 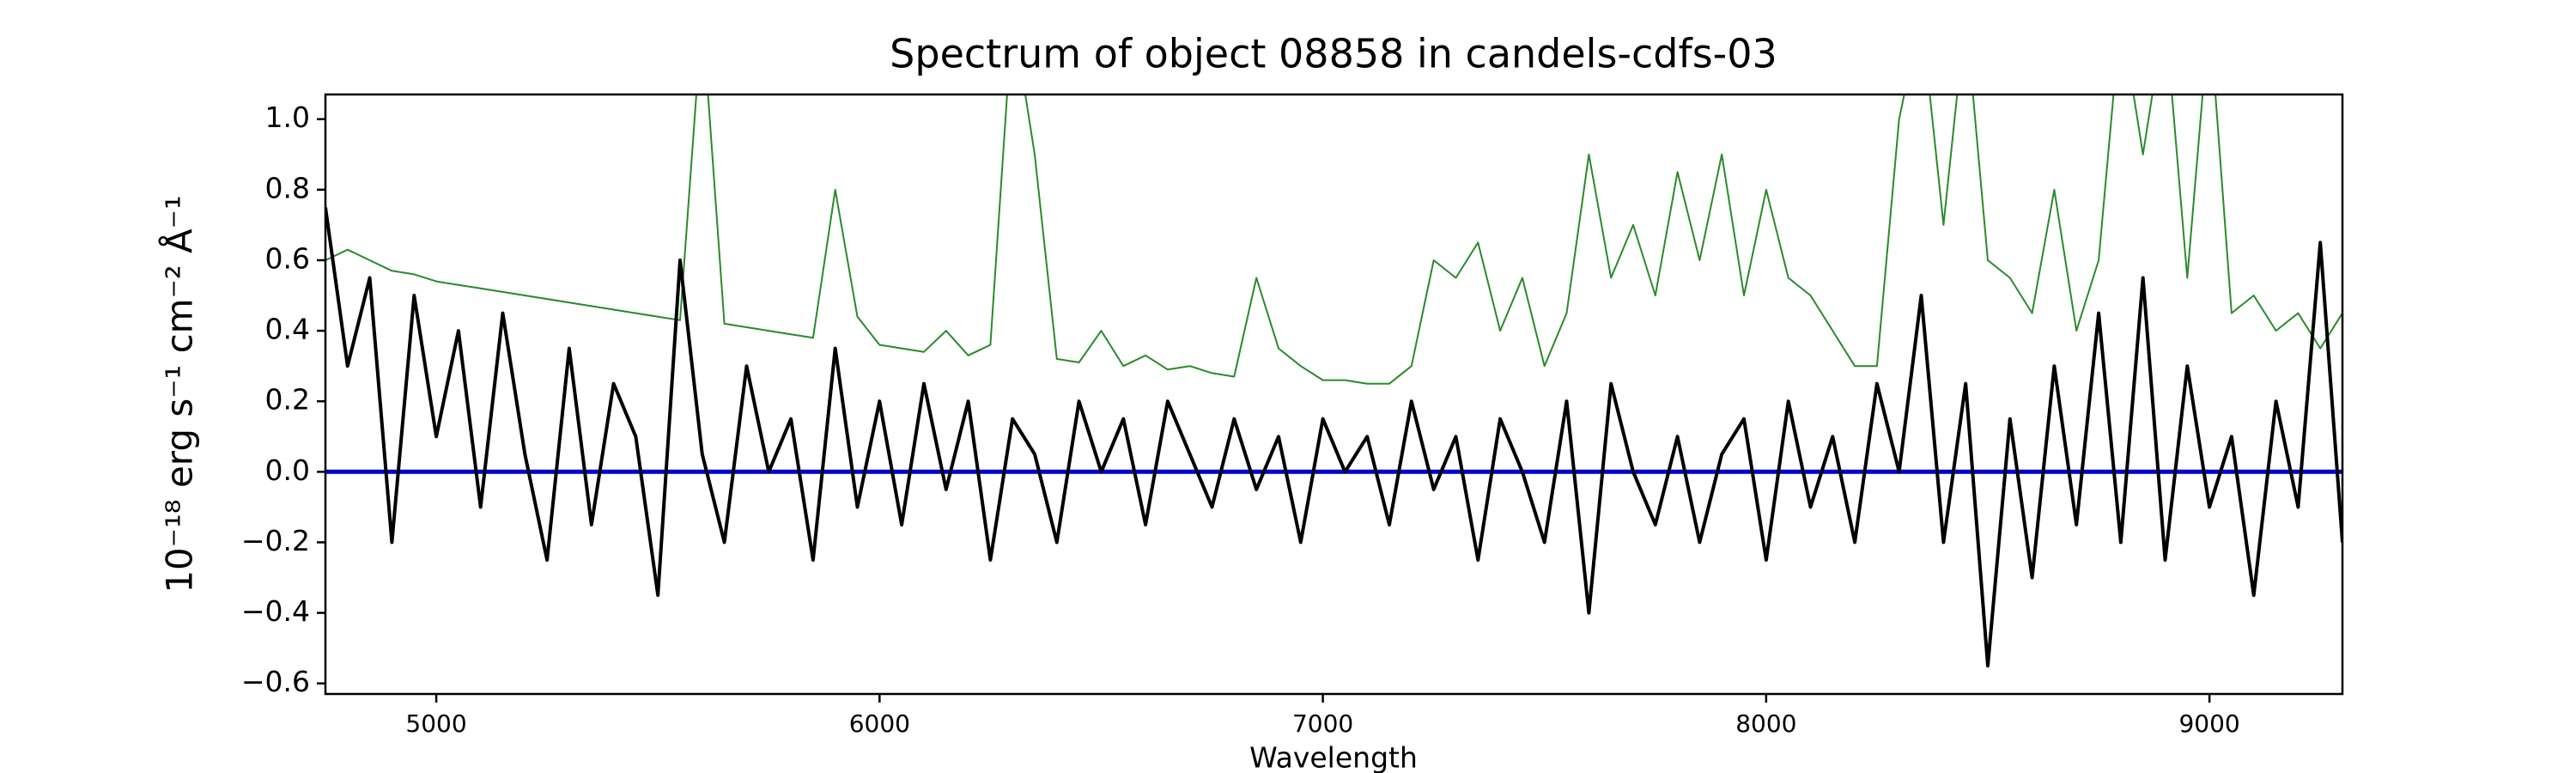 What do you see at coordinates (287, 329) in the screenshot?
I see `y-tick-label: 0.4` at bounding box center [287, 329].